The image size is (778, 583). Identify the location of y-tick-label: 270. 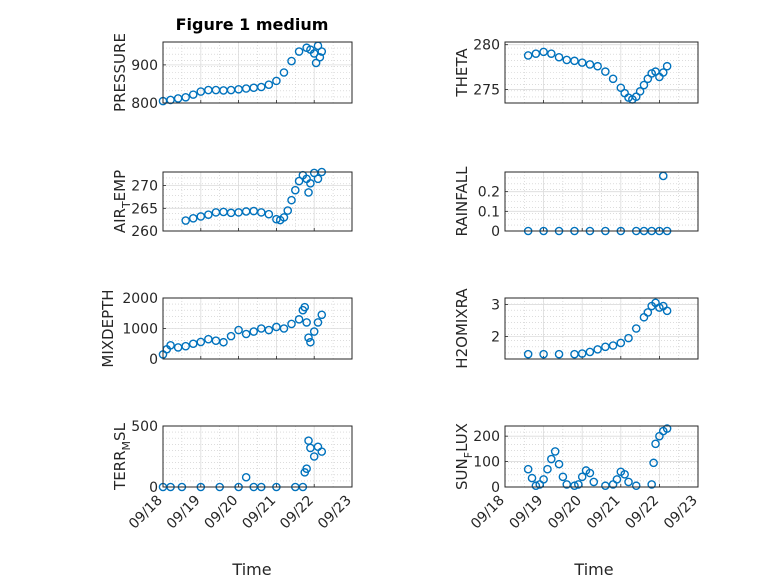
(144, 187).